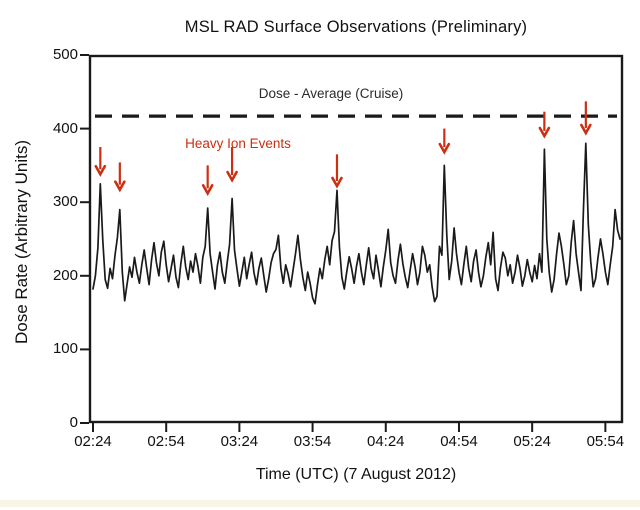 The height and width of the screenshot is (510, 640). What do you see at coordinates (93, 441) in the screenshot?
I see `x-tick-label: 02:24` at bounding box center [93, 441].